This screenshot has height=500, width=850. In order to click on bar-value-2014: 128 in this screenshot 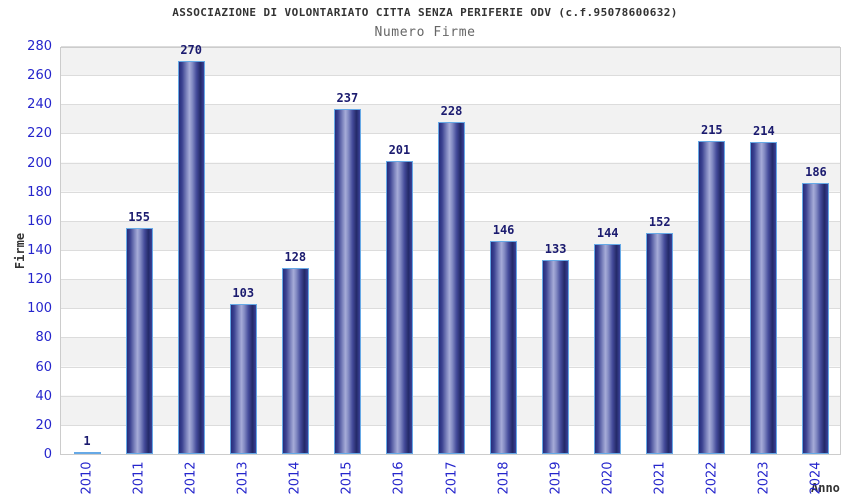, I will do `click(295, 256)`.